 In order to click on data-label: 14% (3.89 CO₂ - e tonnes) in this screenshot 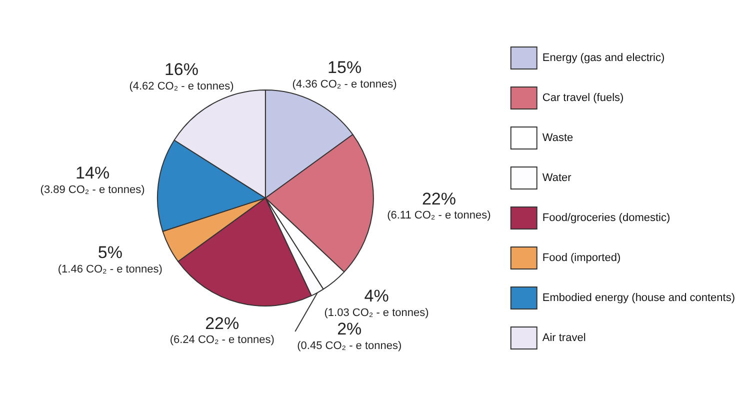, I will do `click(92, 179)`.